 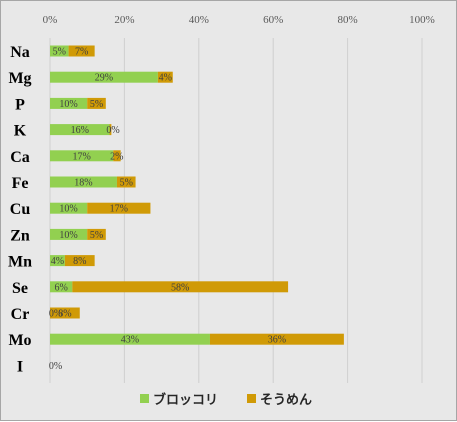 I want to click on category-label: Cr, so click(x=20, y=314).